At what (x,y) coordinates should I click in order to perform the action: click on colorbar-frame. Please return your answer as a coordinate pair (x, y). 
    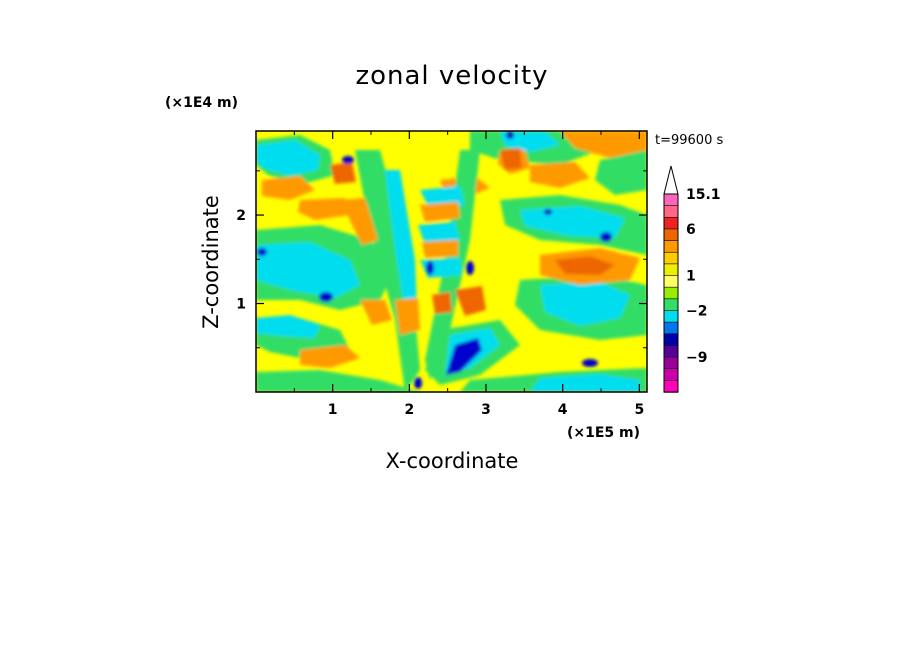
    Looking at the image, I should click on (671, 293).